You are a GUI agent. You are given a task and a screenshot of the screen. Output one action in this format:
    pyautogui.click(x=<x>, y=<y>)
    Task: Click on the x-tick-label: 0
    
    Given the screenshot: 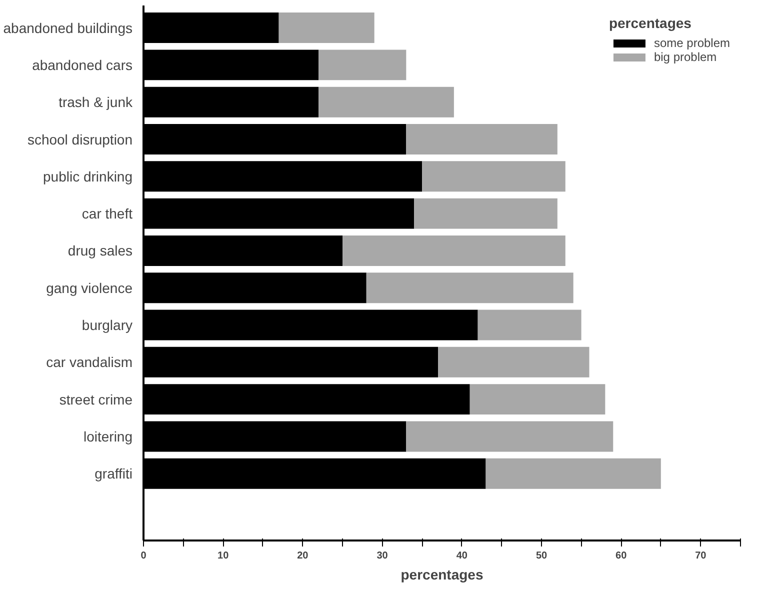 What is the action you would take?
    pyautogui.click(x=143, y=556)
    